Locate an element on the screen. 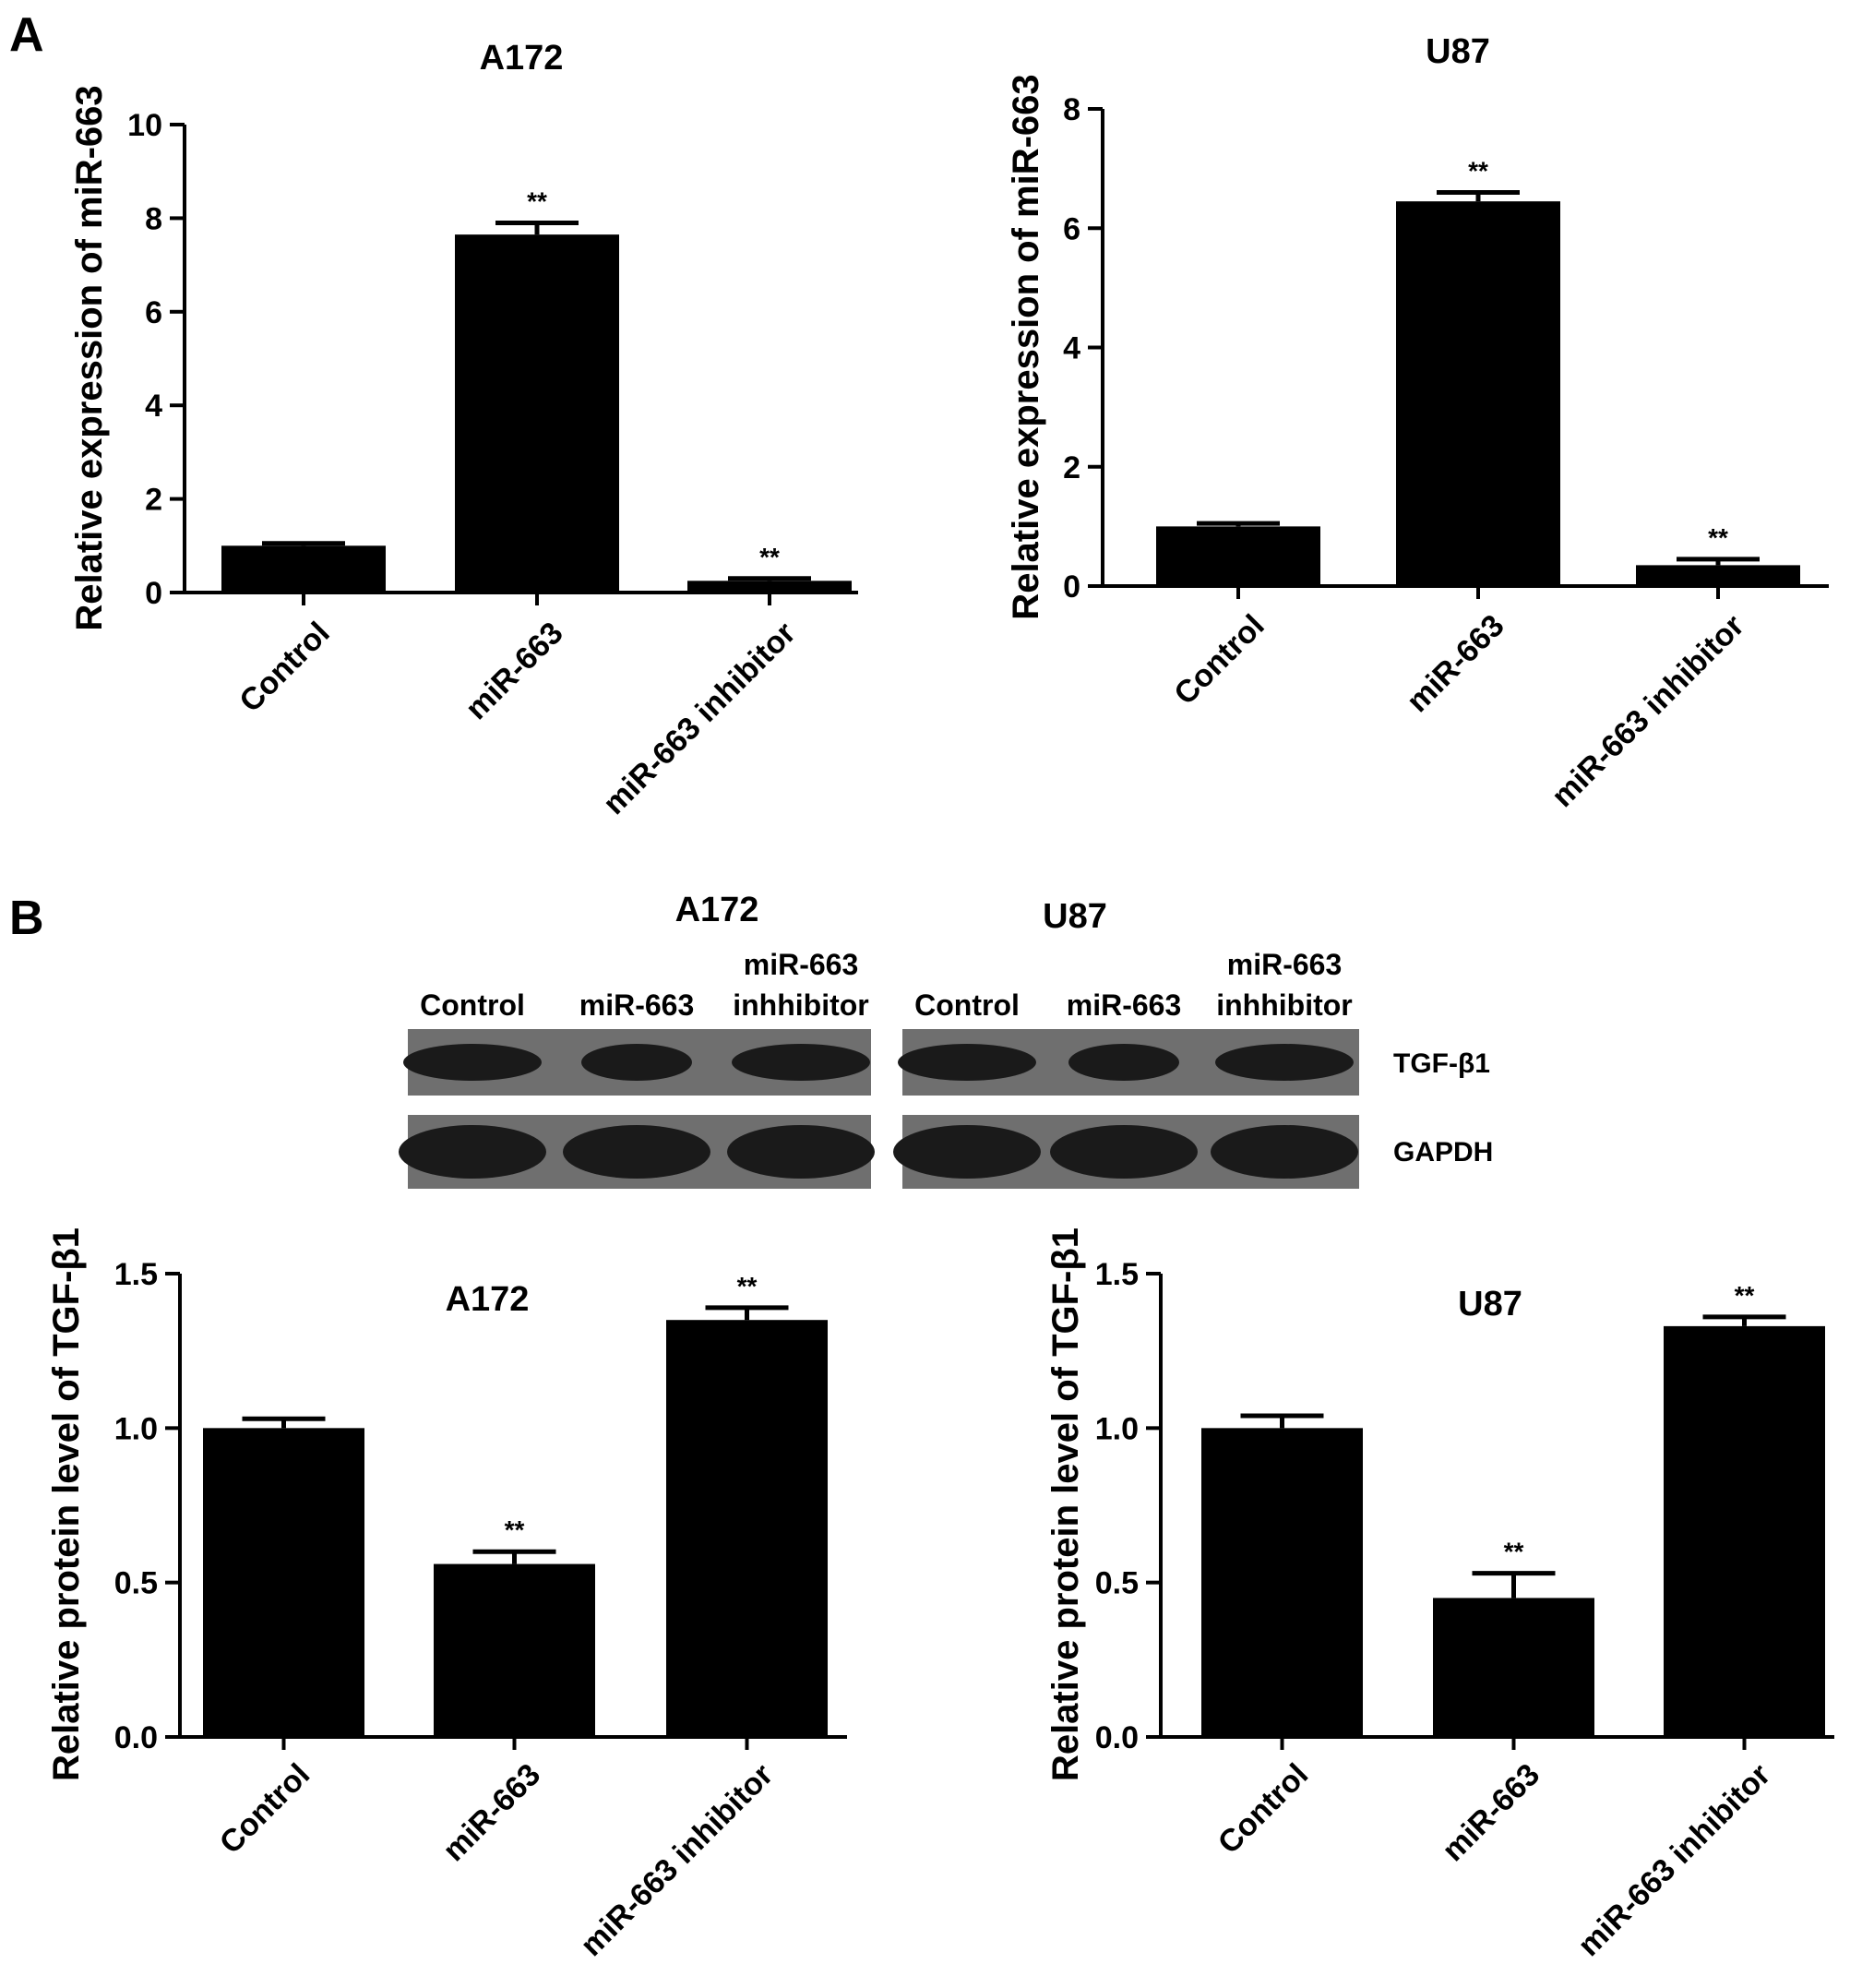  panel-label-a: A is located at coordinates (26, 35).